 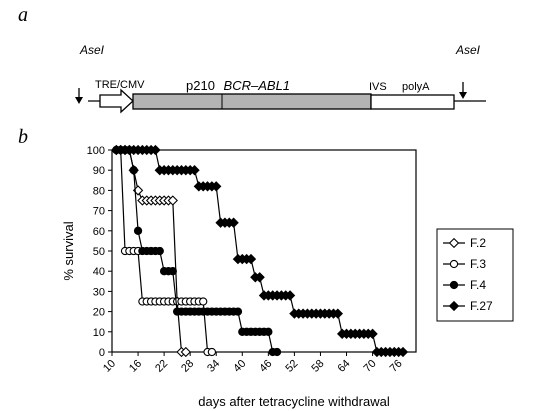 What do you see at coordinates (370, 366) in the screenshot?
I see `x-tick-label: 70` at bounding box center [370, 366].